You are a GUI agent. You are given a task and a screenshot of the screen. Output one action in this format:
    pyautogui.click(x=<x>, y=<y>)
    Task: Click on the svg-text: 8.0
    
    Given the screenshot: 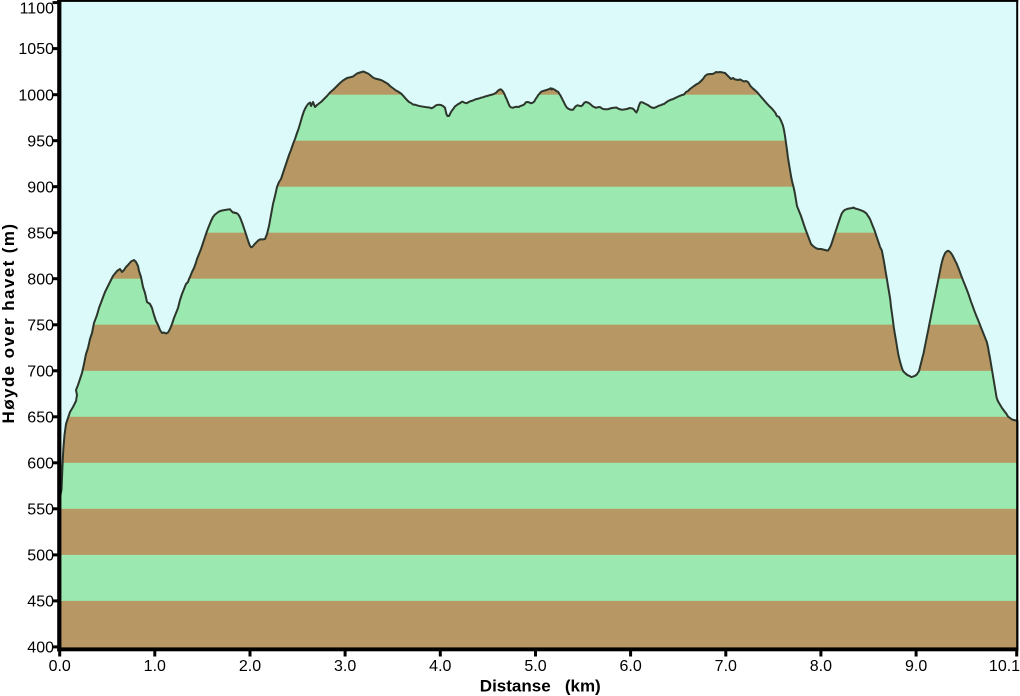 What is the action you would take?
    pyautogui.click(x=821, y=666)
    